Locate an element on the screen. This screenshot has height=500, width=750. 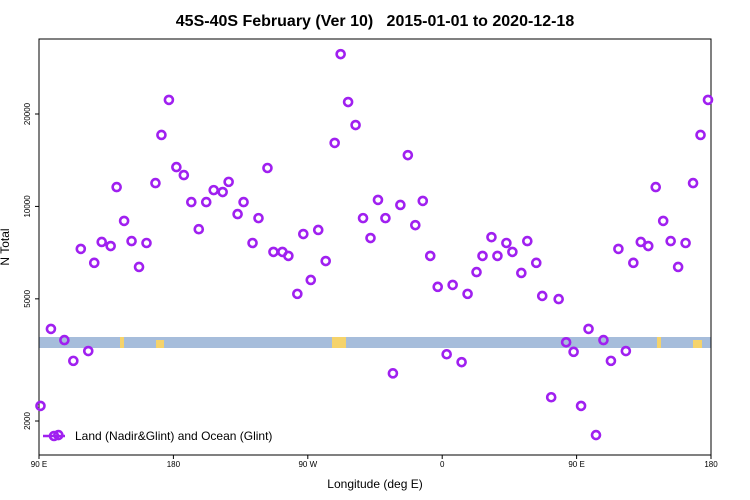
legend-label: Land (Nadir&Glint) and Ocean (Glint) is located at coordinates (173, 436).